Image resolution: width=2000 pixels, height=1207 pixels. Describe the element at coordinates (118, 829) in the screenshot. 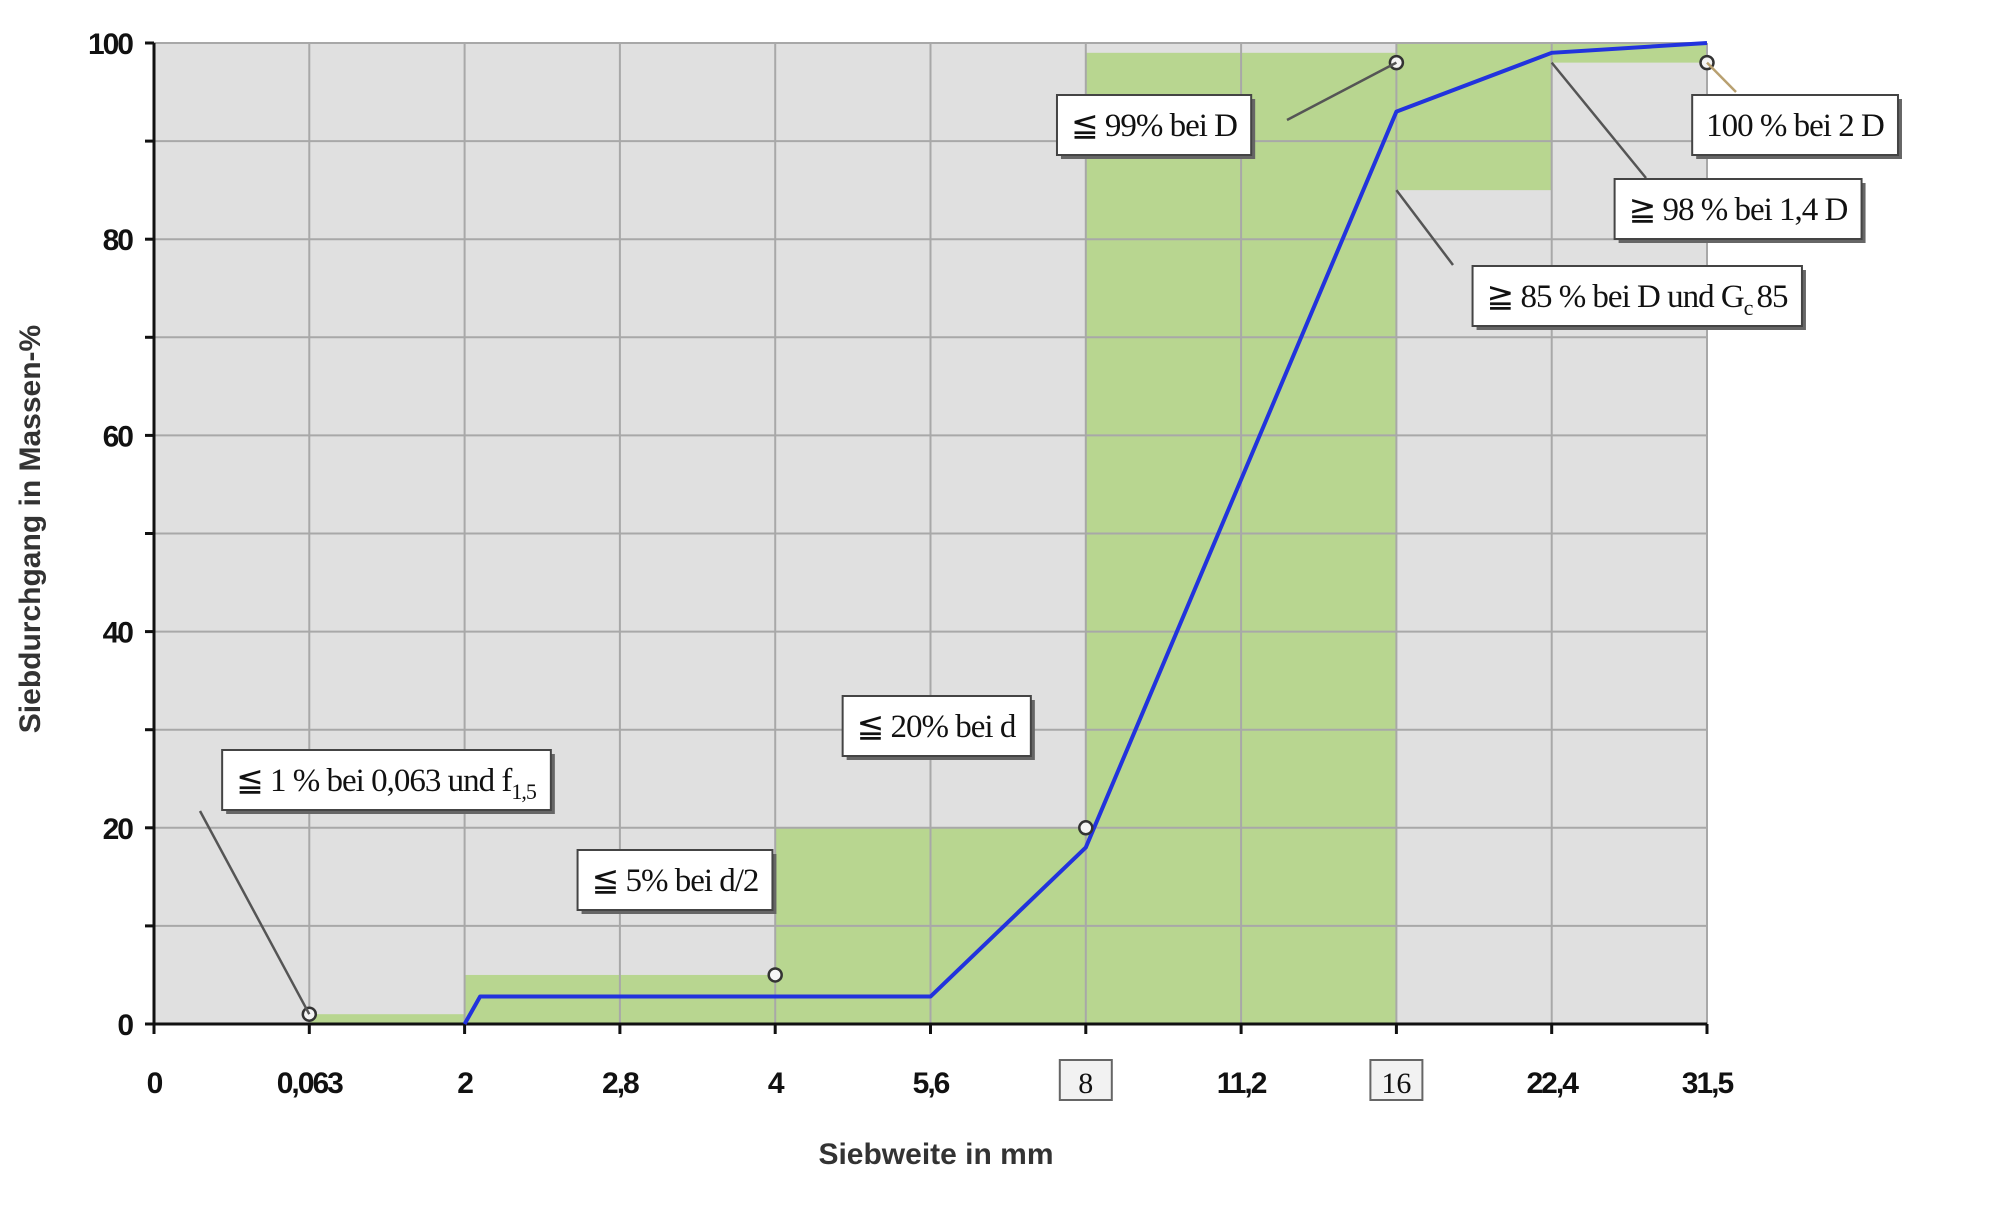

I see `y-tick-label: 20` at that location.